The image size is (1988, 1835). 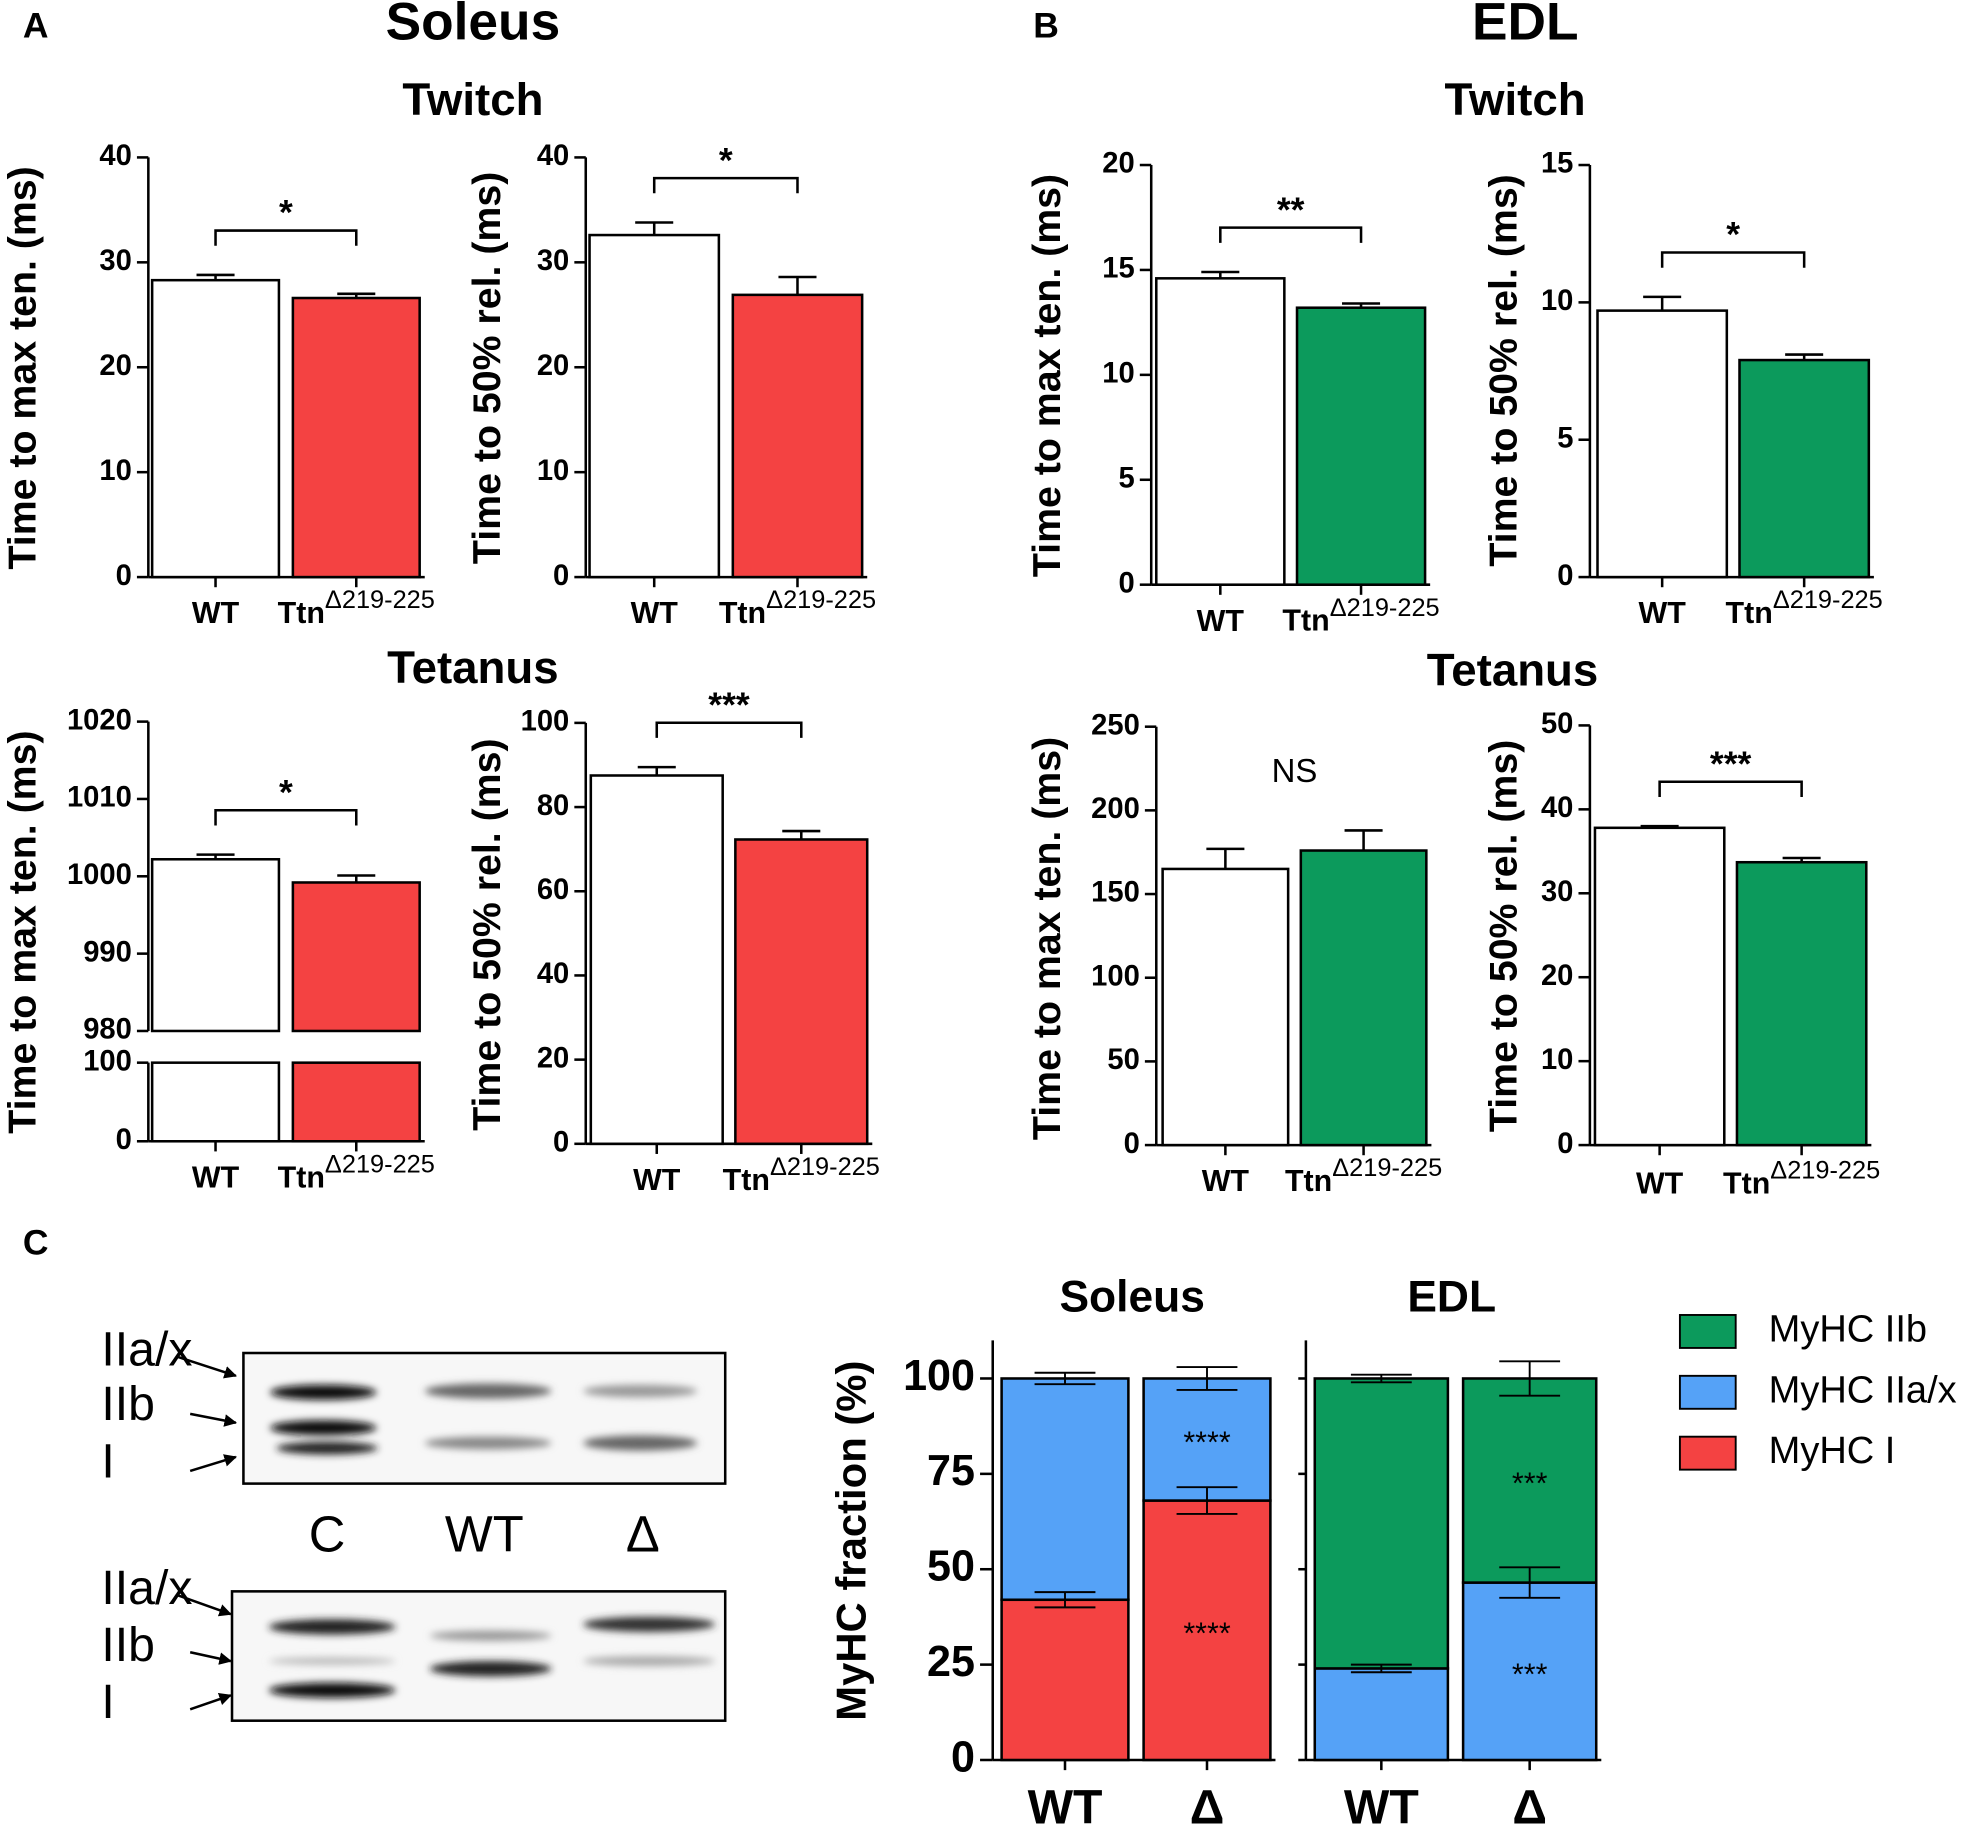 I want to click on section-title: Twitch, so click(x=1515, y=99).